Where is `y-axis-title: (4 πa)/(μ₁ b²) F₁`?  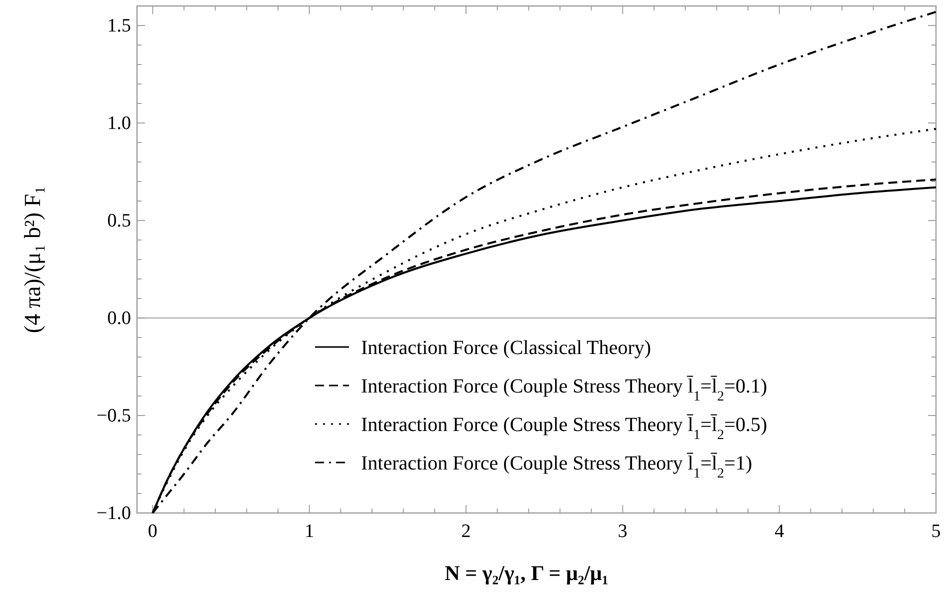
y-axis-title: (4 πa)/(μ₁ b²) F₁ is located at coordinates (32, 260).